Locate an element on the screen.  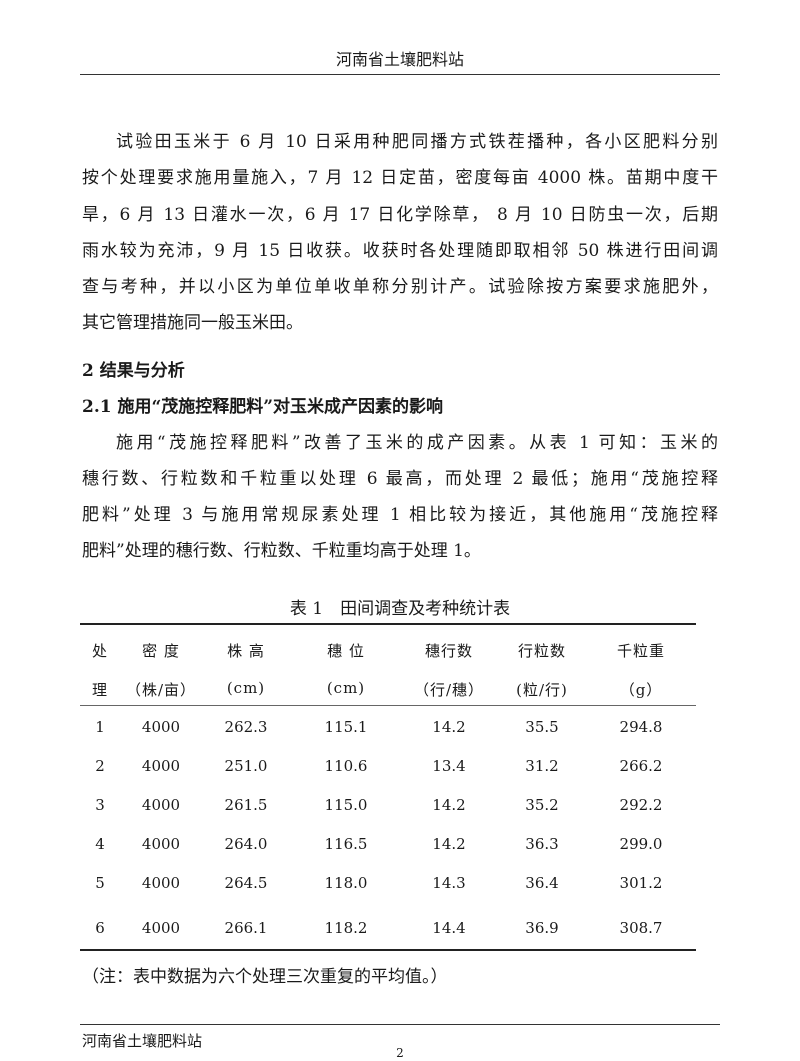
table-header-cell: 理 is located at coordinates (100, 690).